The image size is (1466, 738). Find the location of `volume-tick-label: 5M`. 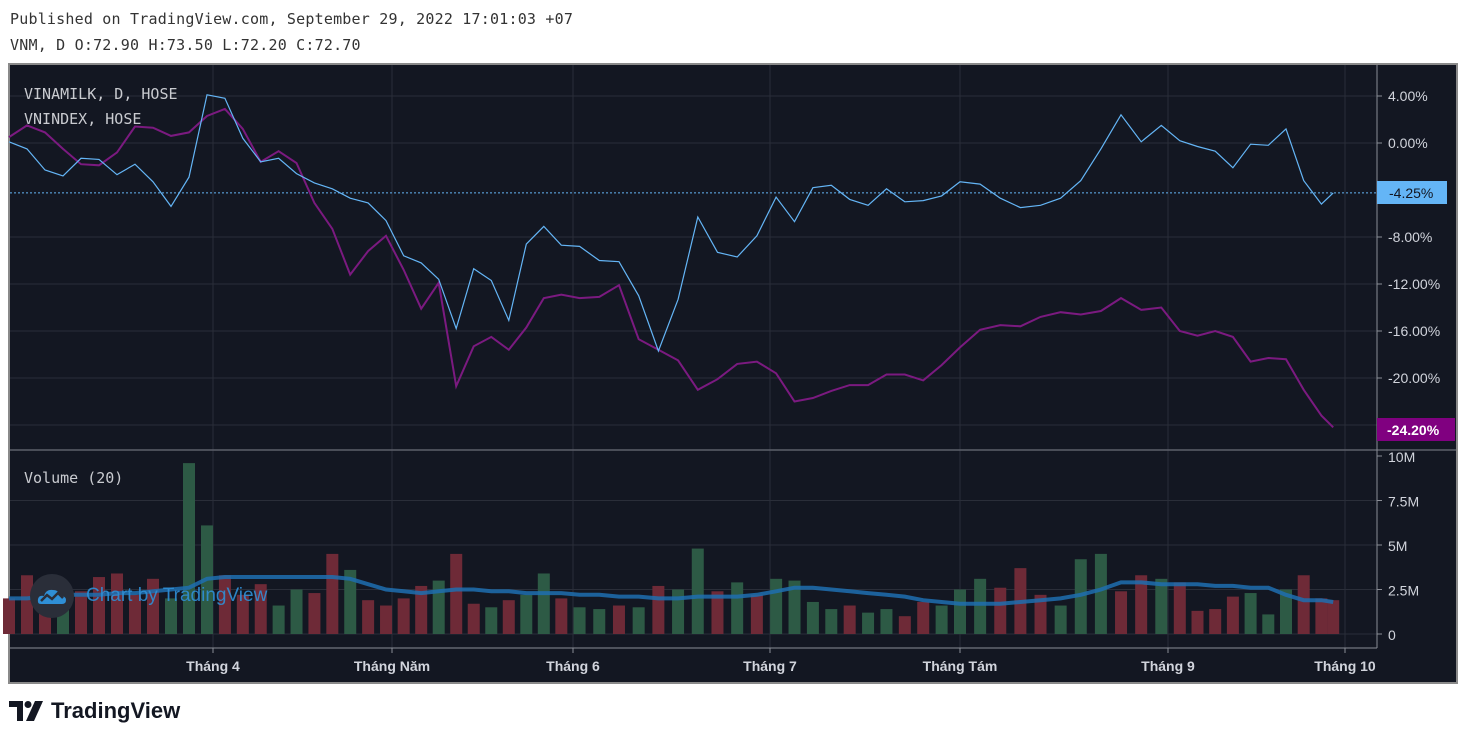

volume-tick-label: 5M is located at coordinates (1397, 546).